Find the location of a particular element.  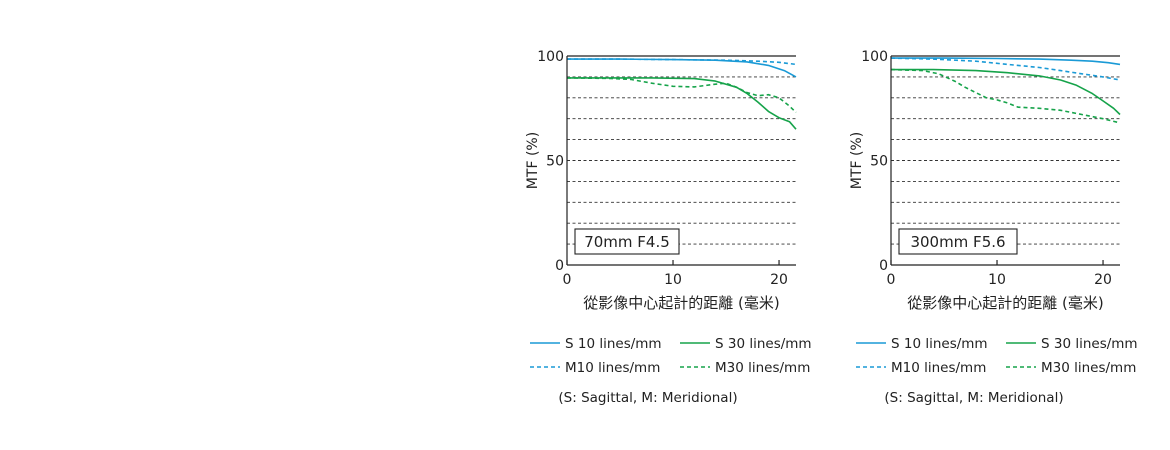

inset-label: 70mm F4.5 is located at coordinates (627, 242).